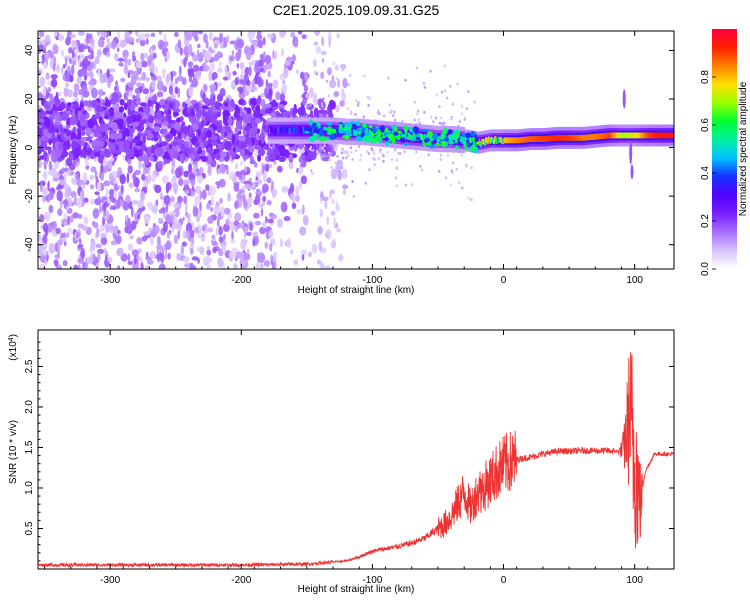 The image size is (750, 605). What do you see at coordinates (705, 173) in the screenshot?
I see `colorbar-tick-label: 0.4` at bounding box center [705, 173].